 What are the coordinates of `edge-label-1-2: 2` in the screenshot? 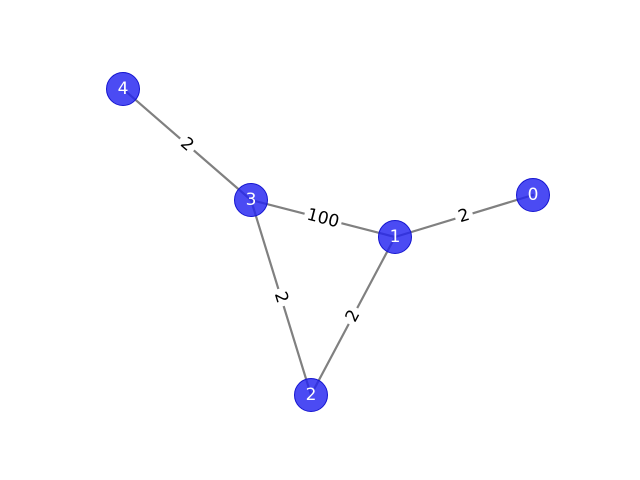 It's located at (353, 316).